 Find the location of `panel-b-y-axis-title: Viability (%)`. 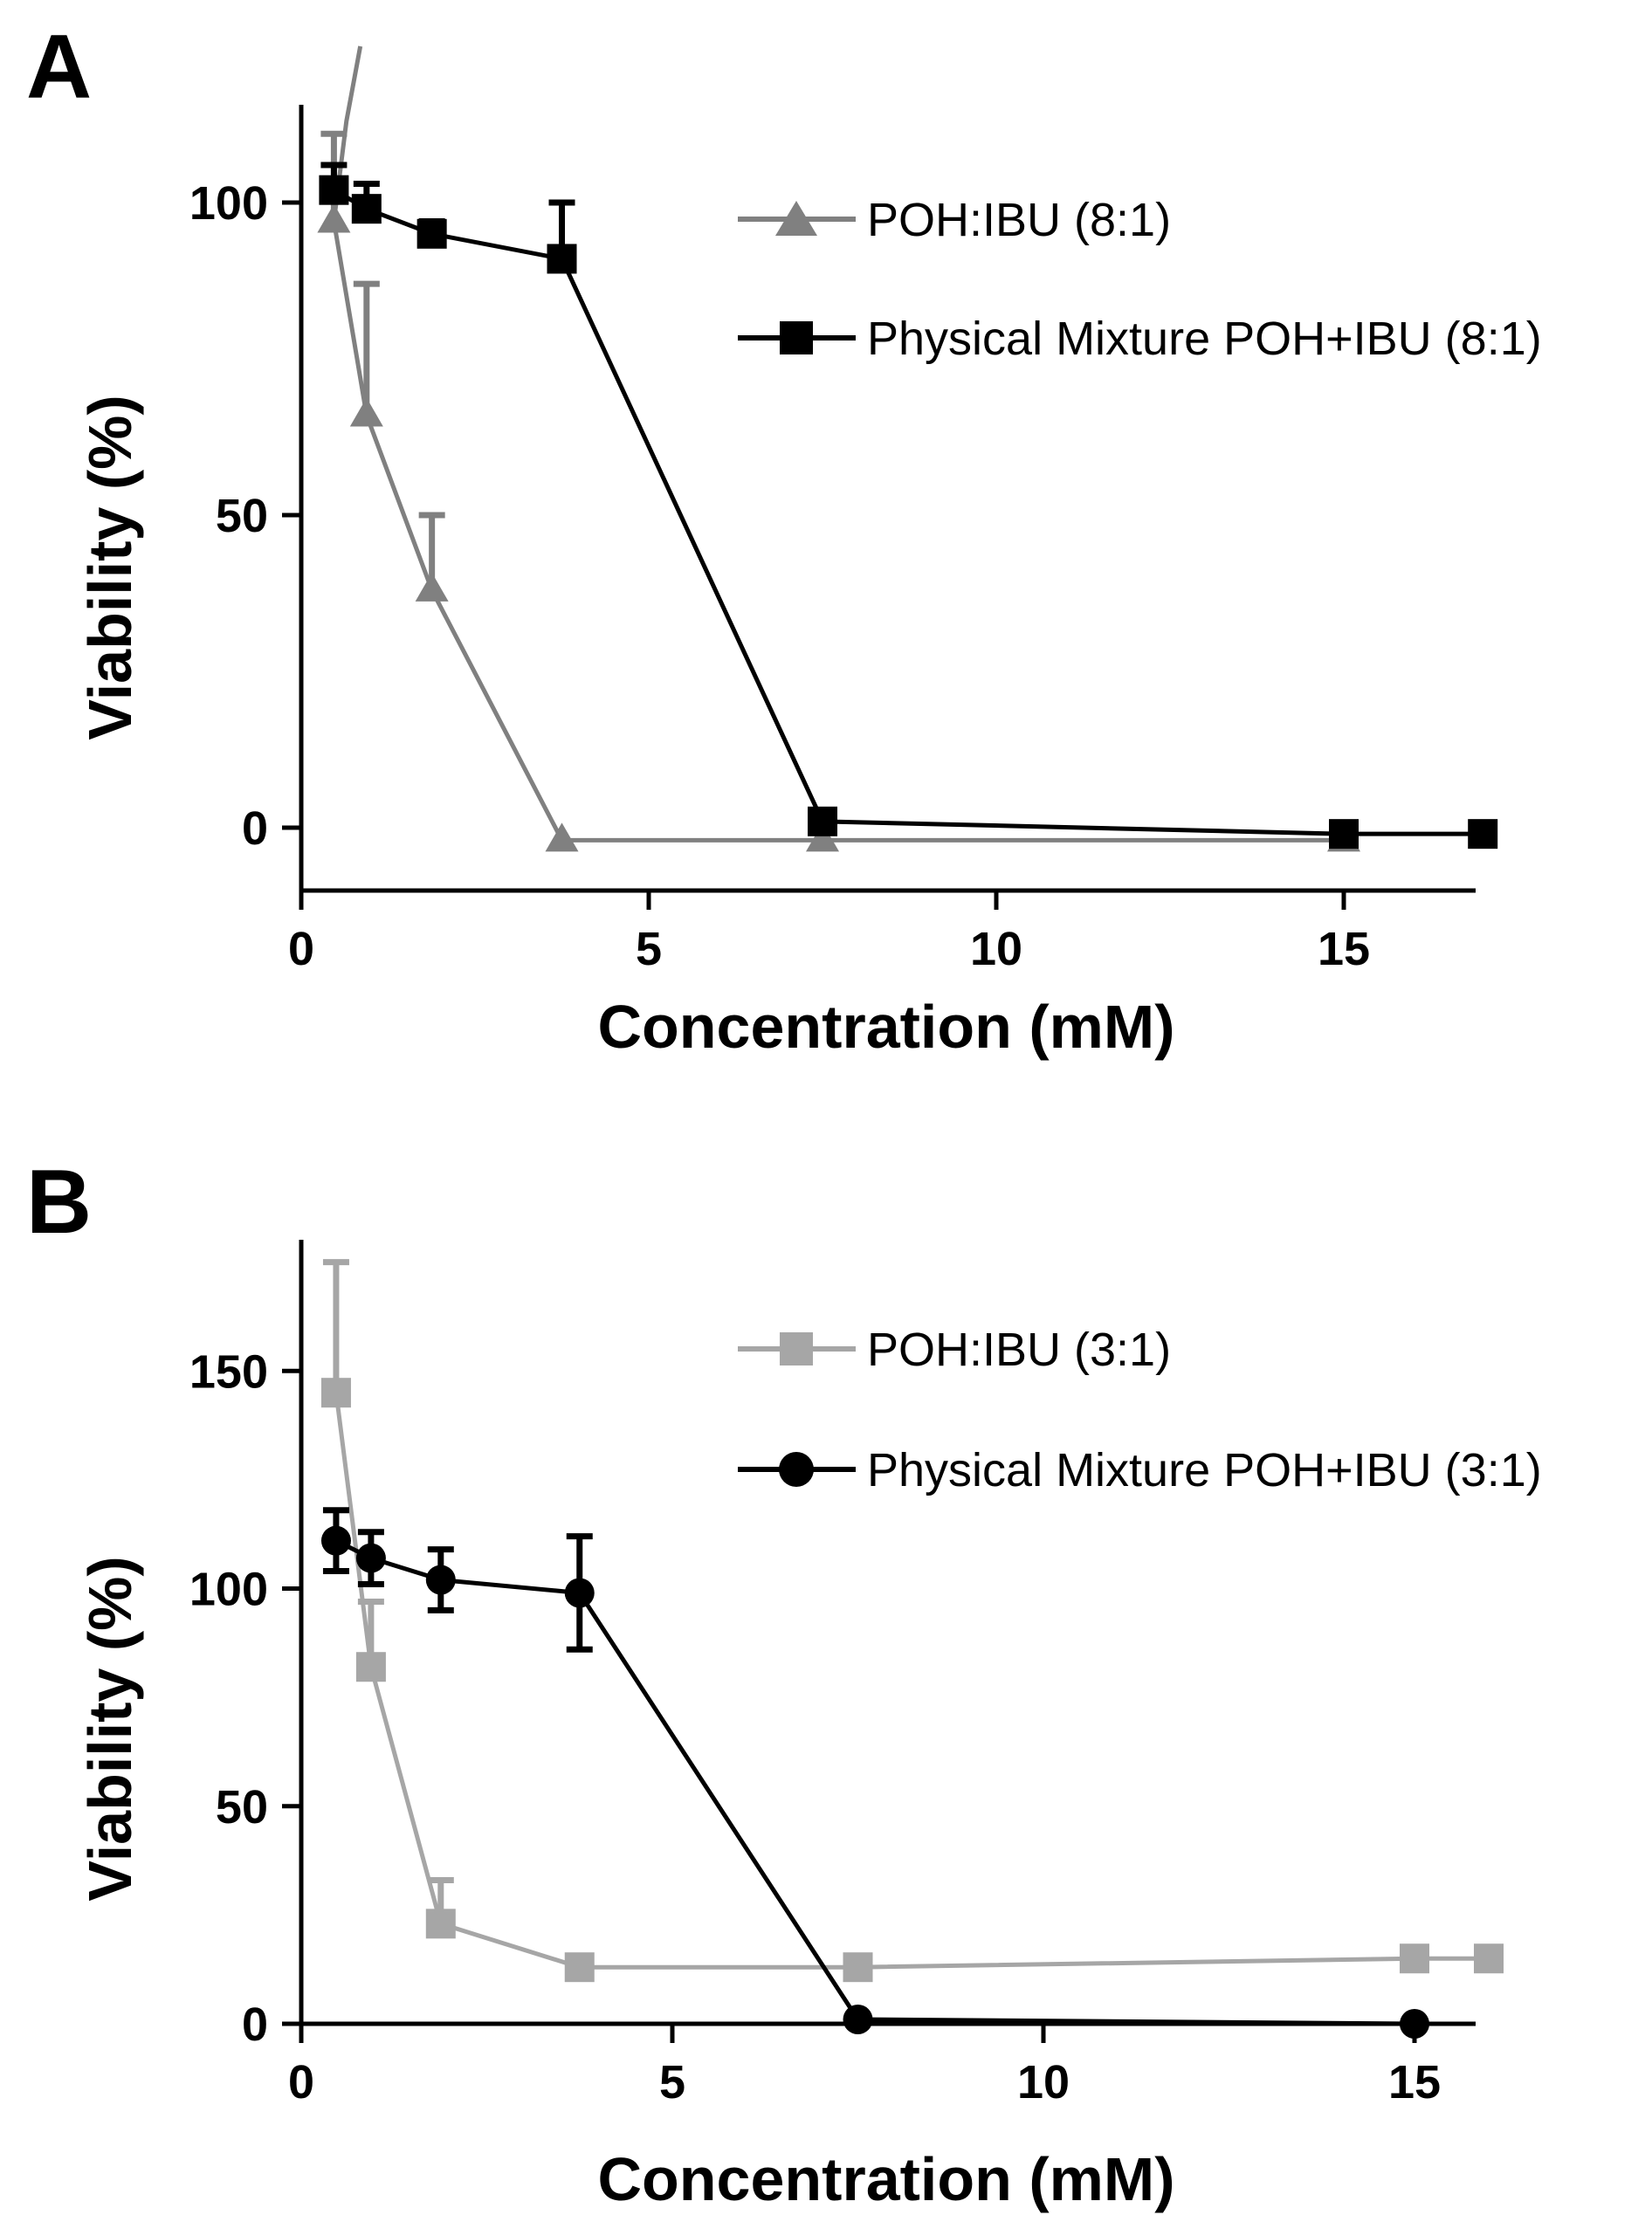

panel-b-y-axis-title: Viability (%) is located at coordinates (110, 1728).